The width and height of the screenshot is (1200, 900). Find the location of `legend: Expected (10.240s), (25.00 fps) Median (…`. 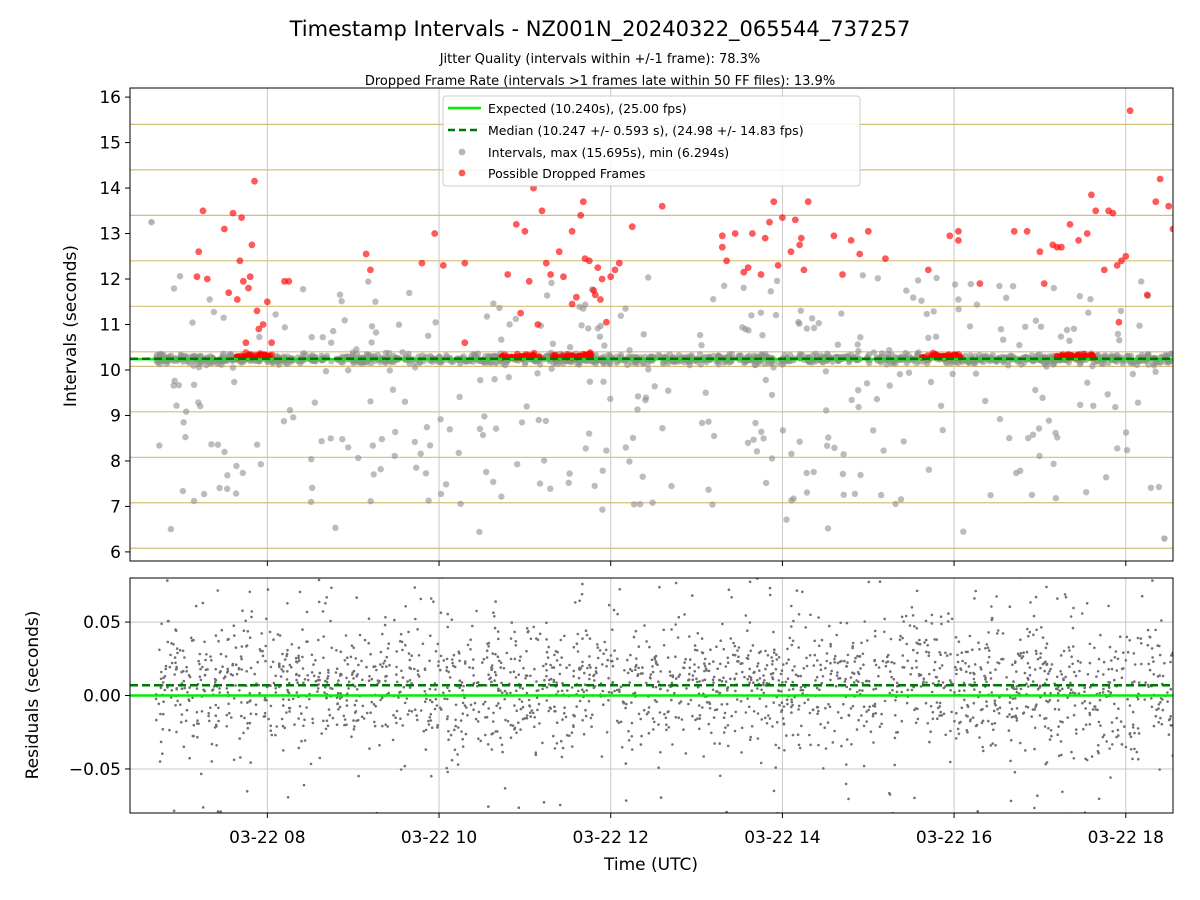

legend: Expected (10.240s), (25.00 fps) Median (… is located at coordinates (651, 141).